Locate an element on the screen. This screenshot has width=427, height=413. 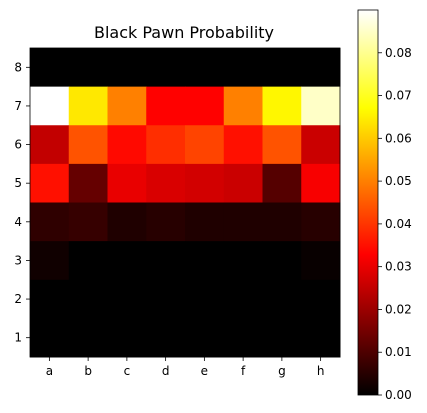
heatmap-cell-g3 is located at coordinates (282, 261).